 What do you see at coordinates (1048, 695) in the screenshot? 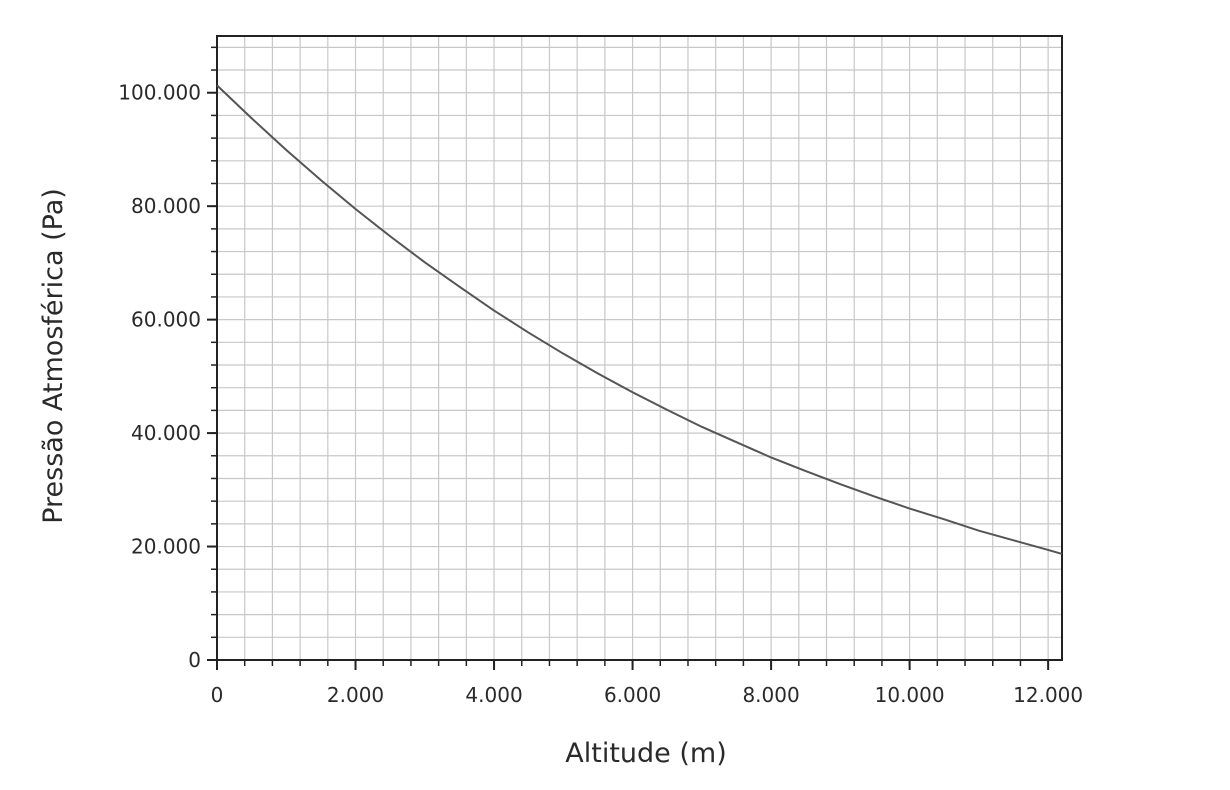
I see `x-tick-label: 12.000` at bounding box center [1048, 695].